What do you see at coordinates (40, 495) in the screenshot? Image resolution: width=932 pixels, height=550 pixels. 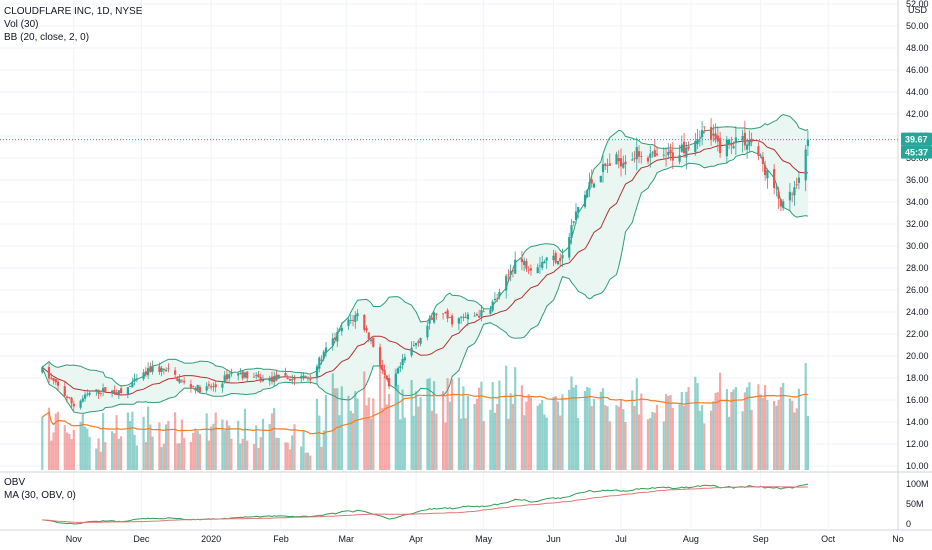 I see `obv-ma-indicator-label: MA (30, OBV, 0)` at bounding box center [40, 495].